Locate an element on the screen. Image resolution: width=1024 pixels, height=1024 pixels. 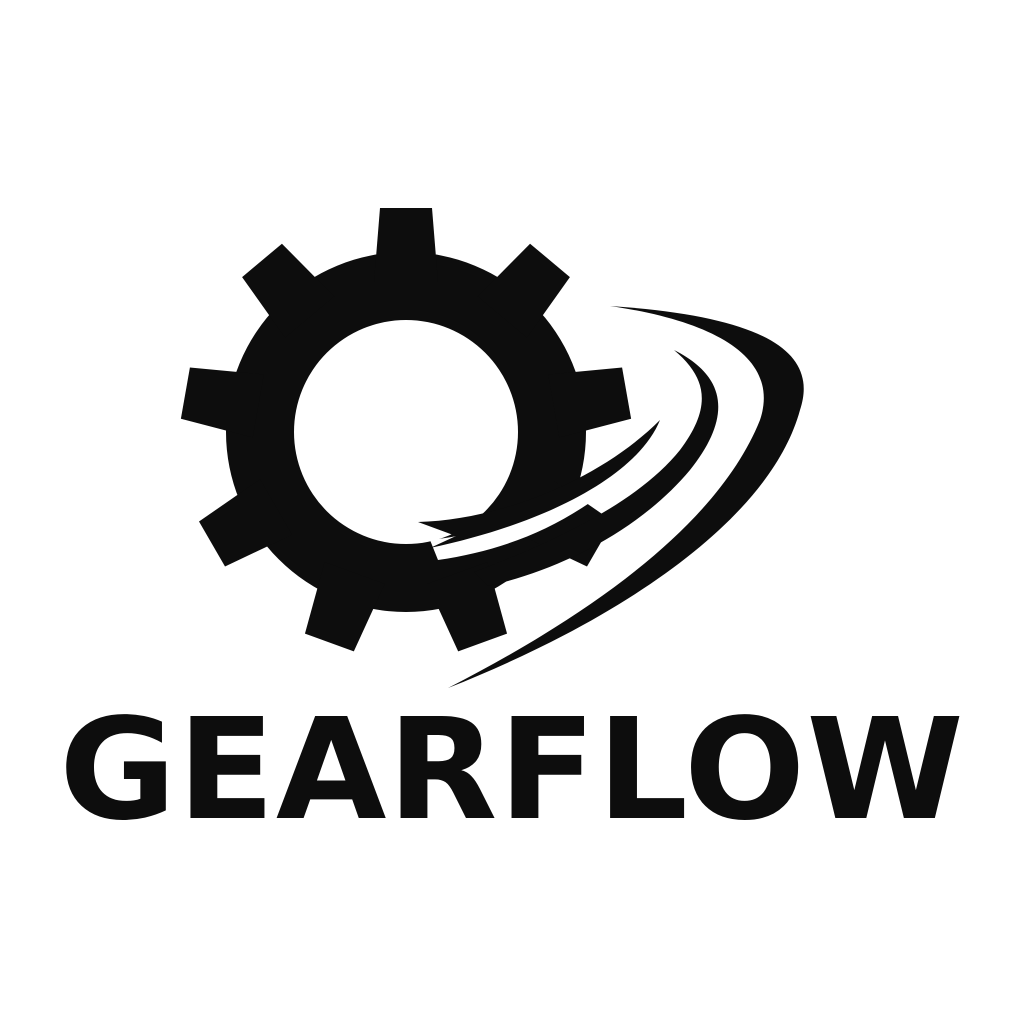
swoosh-middle is located at coordinates (596, 468).